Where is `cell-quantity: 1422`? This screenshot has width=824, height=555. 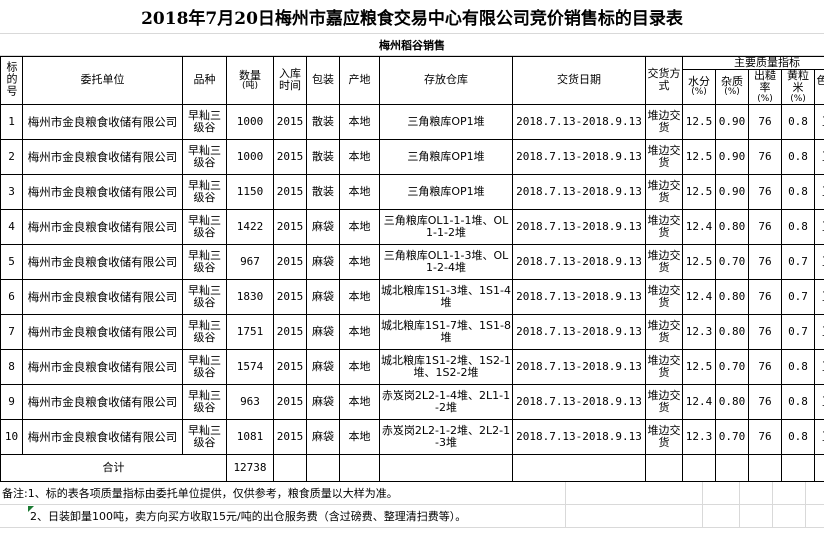 cell-quantity: 1422 is located at coordinates (250, 226).